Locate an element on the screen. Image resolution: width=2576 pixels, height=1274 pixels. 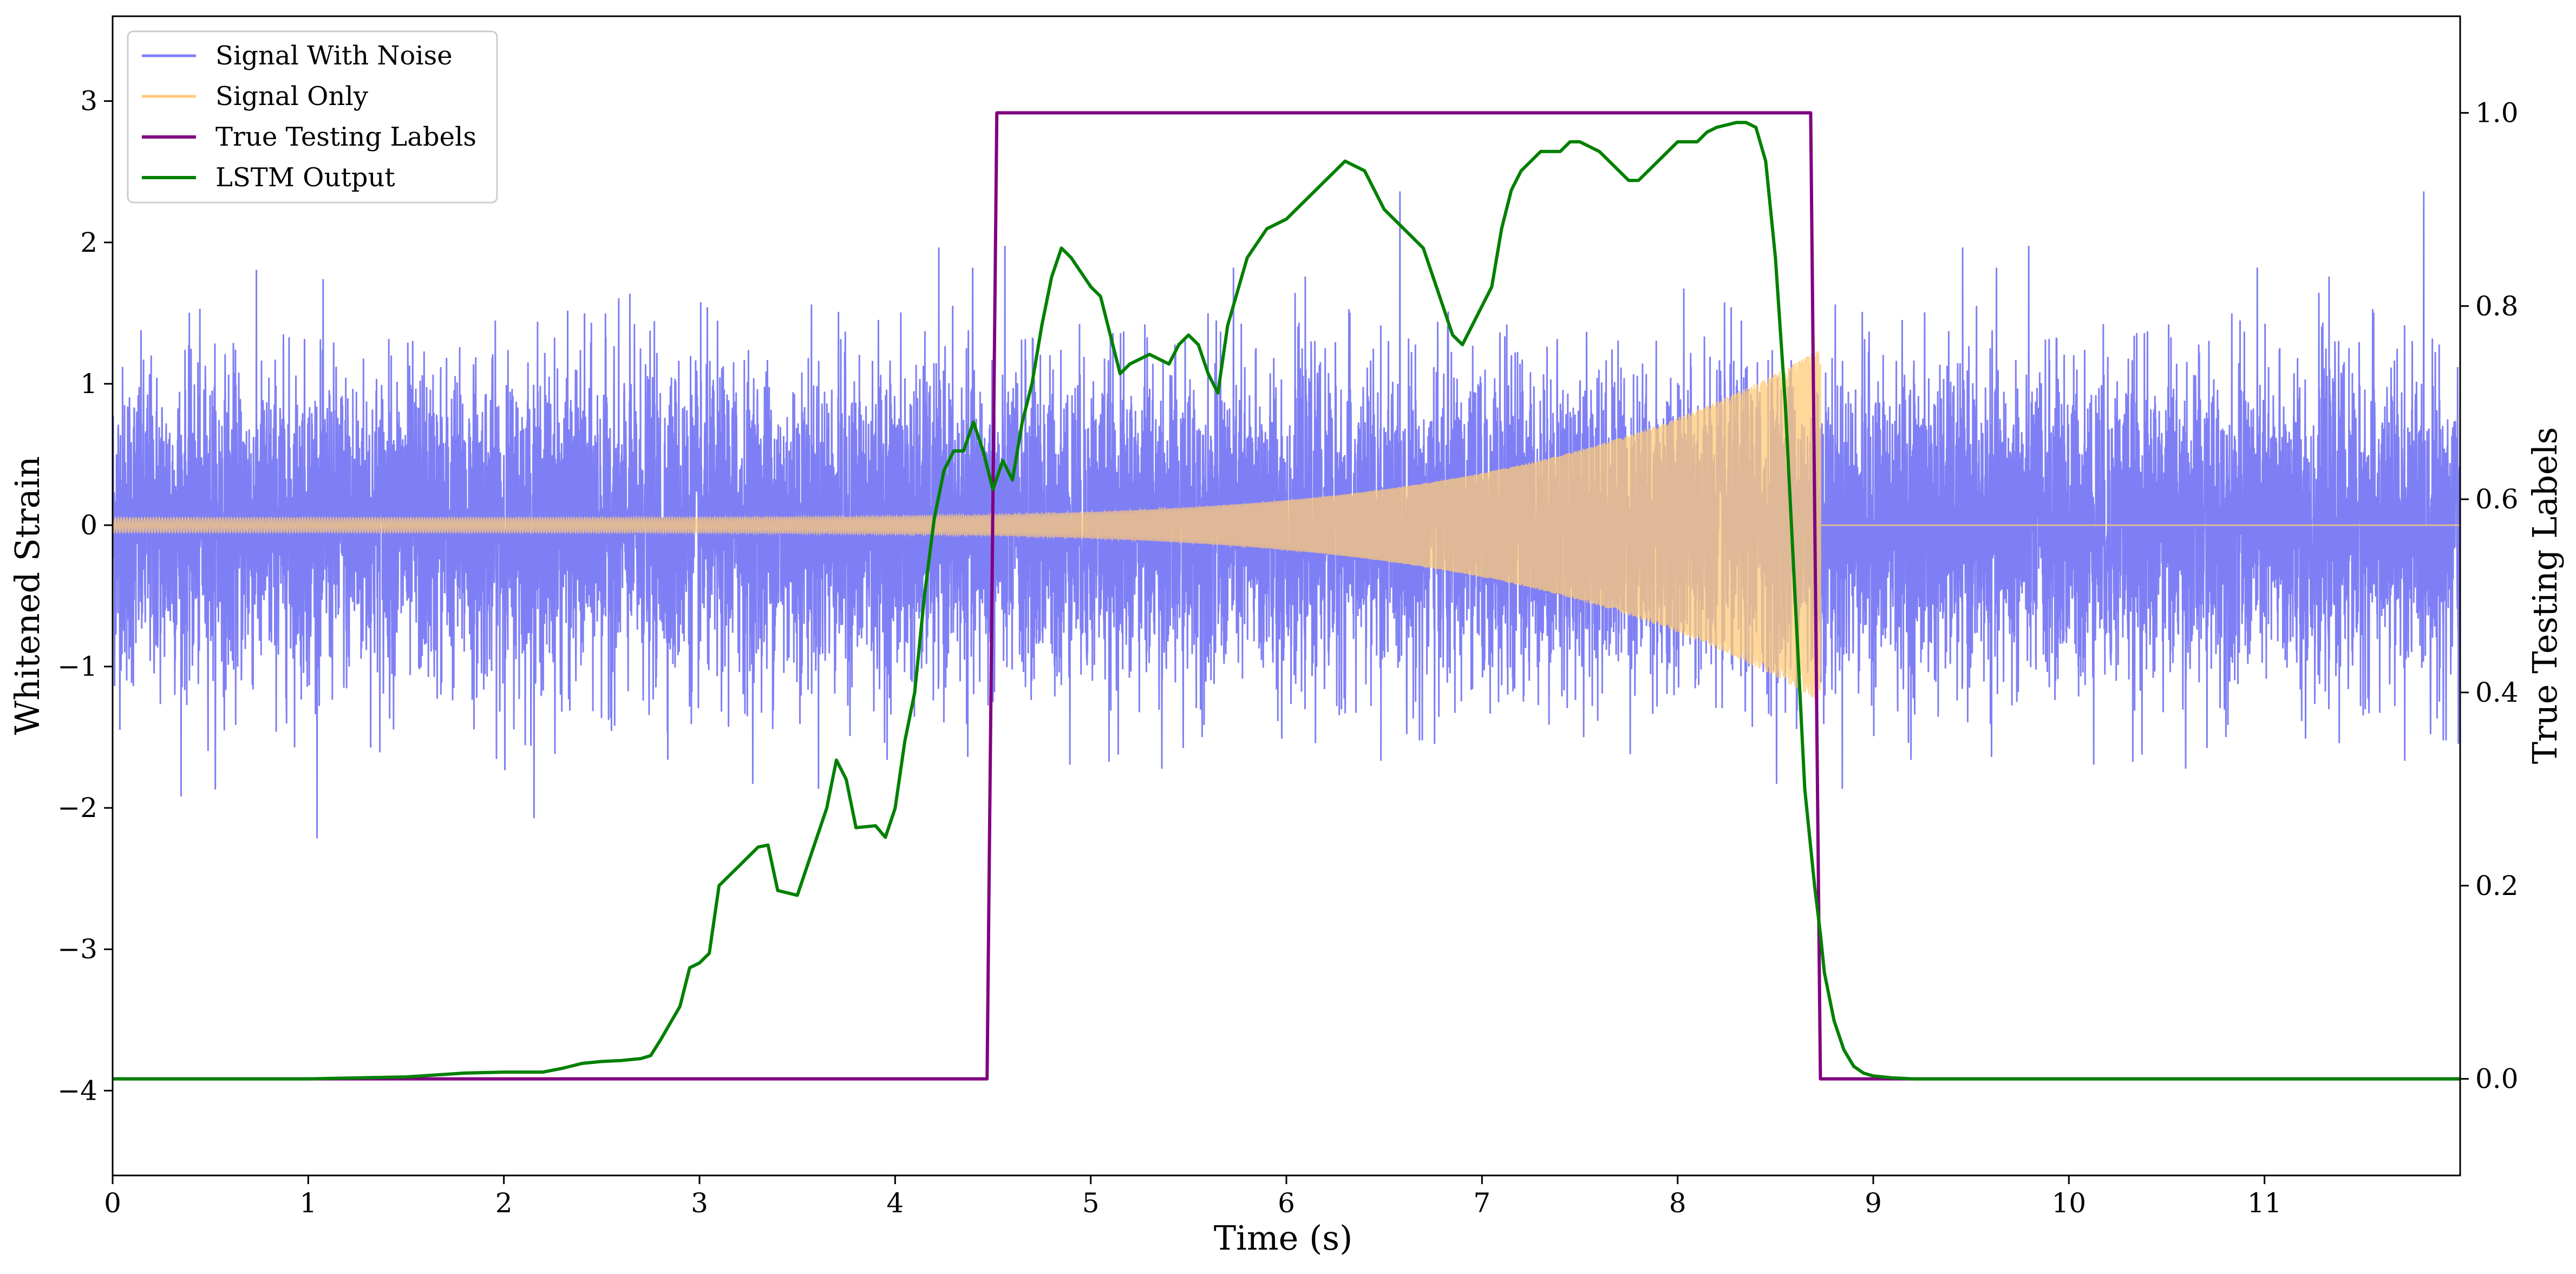
y2-axis-title: True Testing Labels is located at coordinates (2545, 596).